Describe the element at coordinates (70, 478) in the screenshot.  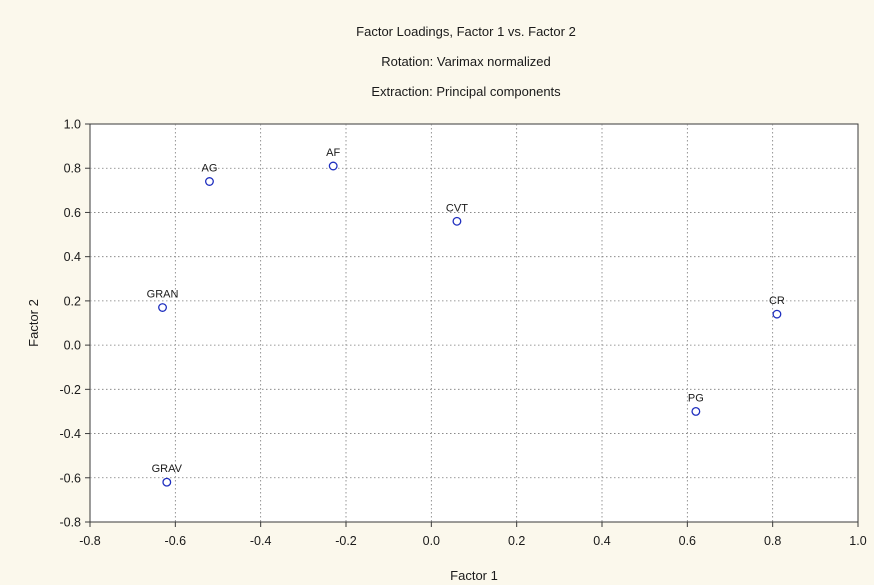
I see `y-tick-label: -0.6` at that location.